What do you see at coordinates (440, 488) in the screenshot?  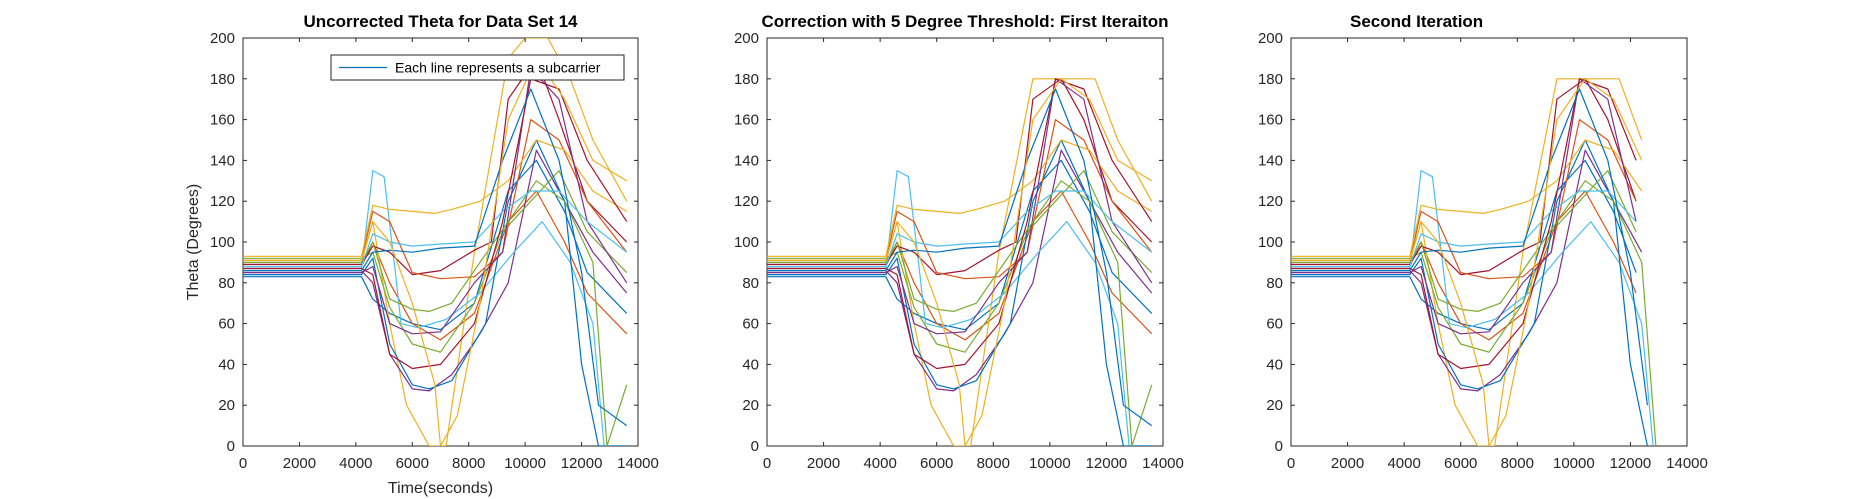 I see `x-axis-label: Time(seconds)` at bounding box center [440, 488].